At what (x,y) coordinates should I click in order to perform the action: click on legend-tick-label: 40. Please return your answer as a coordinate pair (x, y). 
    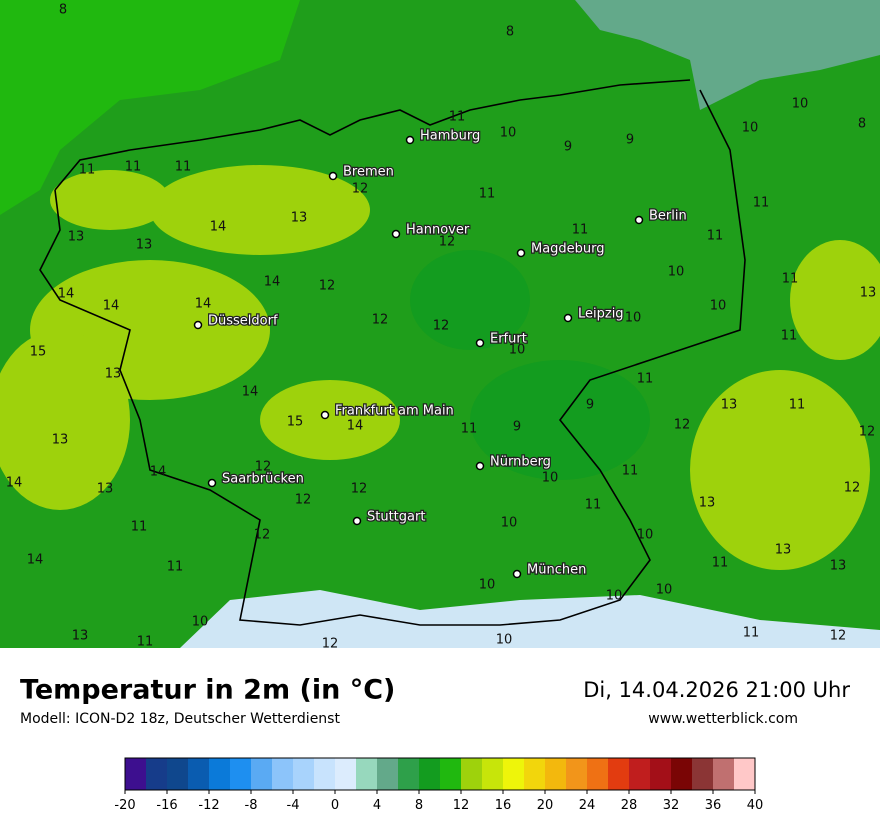
    Looking at the image, I should click on (755, 805).